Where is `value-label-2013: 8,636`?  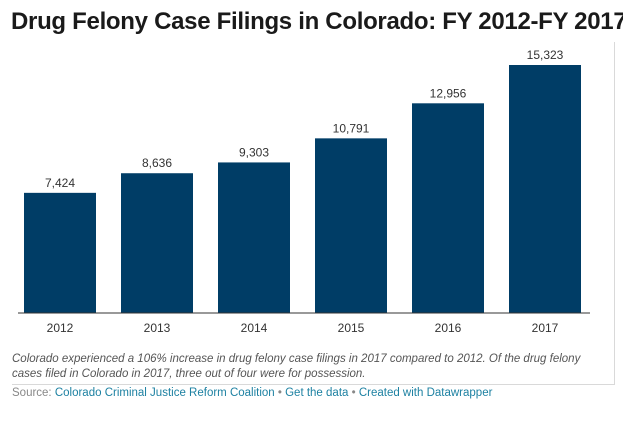 value-label-2013: 8,636 is located at coordinates (157, 163).